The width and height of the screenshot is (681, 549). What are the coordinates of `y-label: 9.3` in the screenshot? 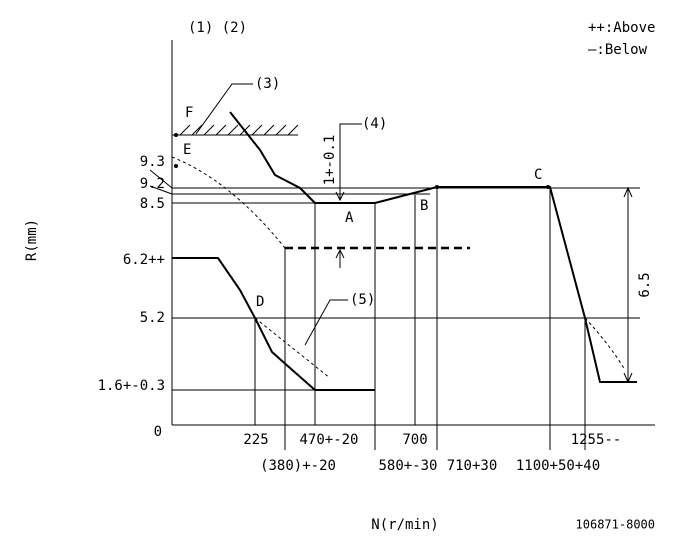 It's located at (152, 162).